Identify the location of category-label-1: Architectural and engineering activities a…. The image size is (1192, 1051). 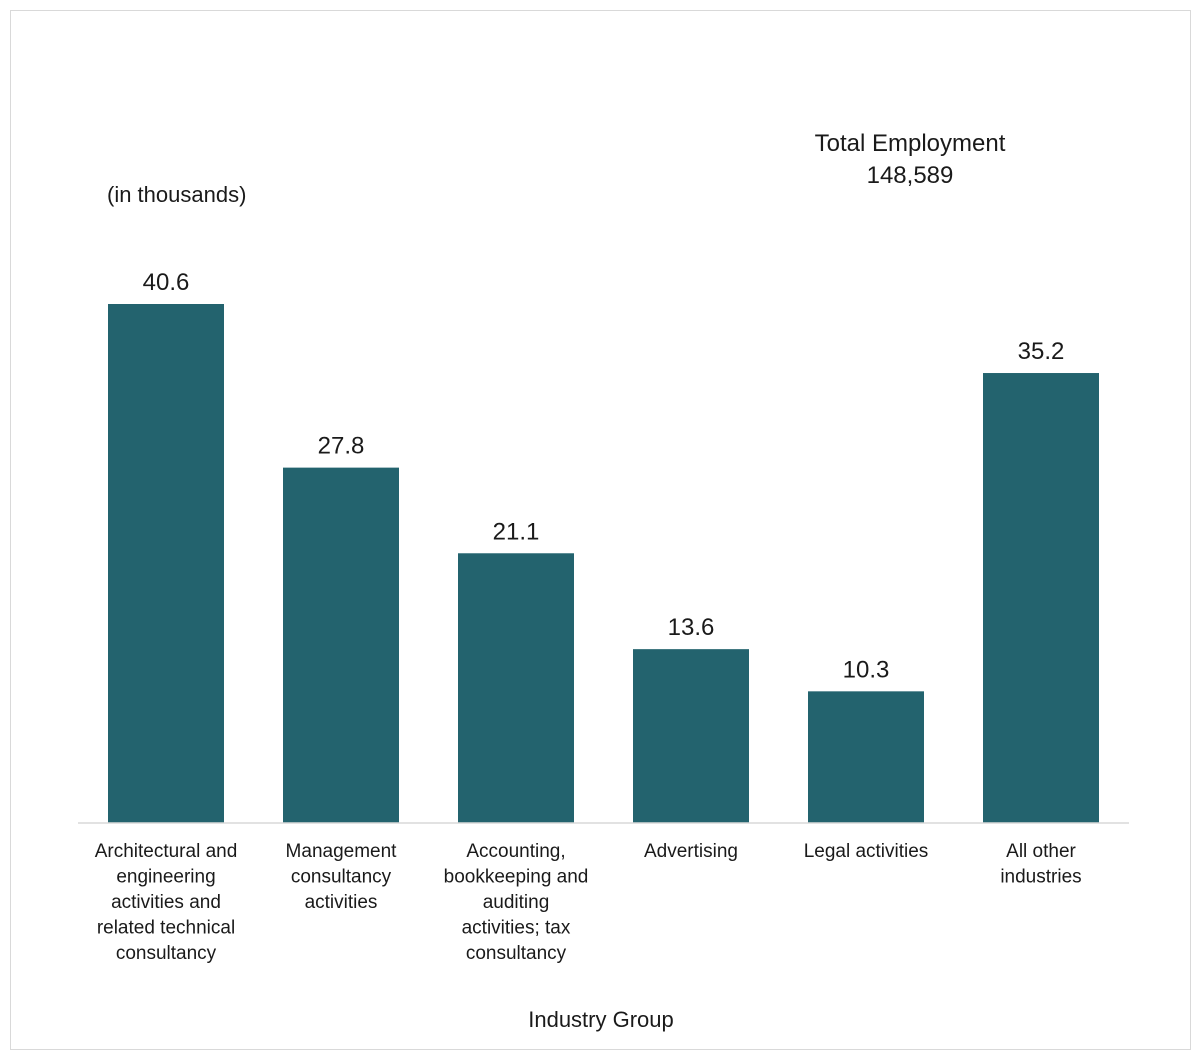
(166, 902).